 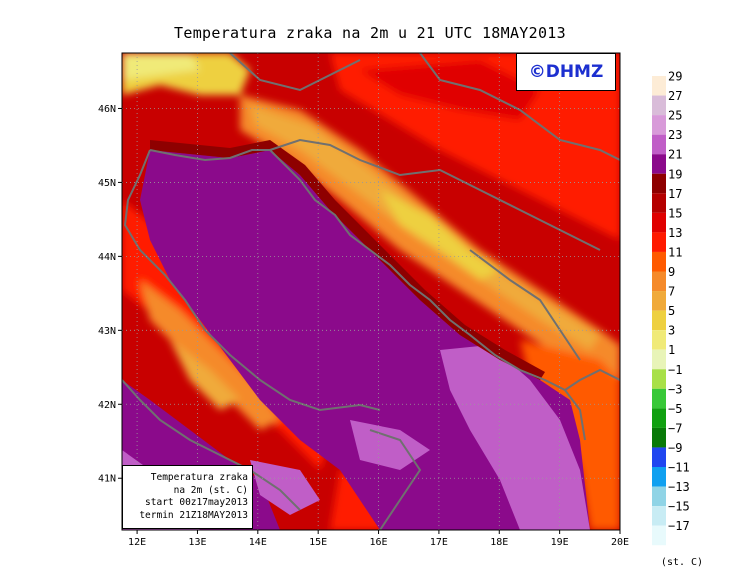 What do you see at coordinates (671, 311) in the screenshot?
I see `legend-label: 5` at bounding box center [671, 311].